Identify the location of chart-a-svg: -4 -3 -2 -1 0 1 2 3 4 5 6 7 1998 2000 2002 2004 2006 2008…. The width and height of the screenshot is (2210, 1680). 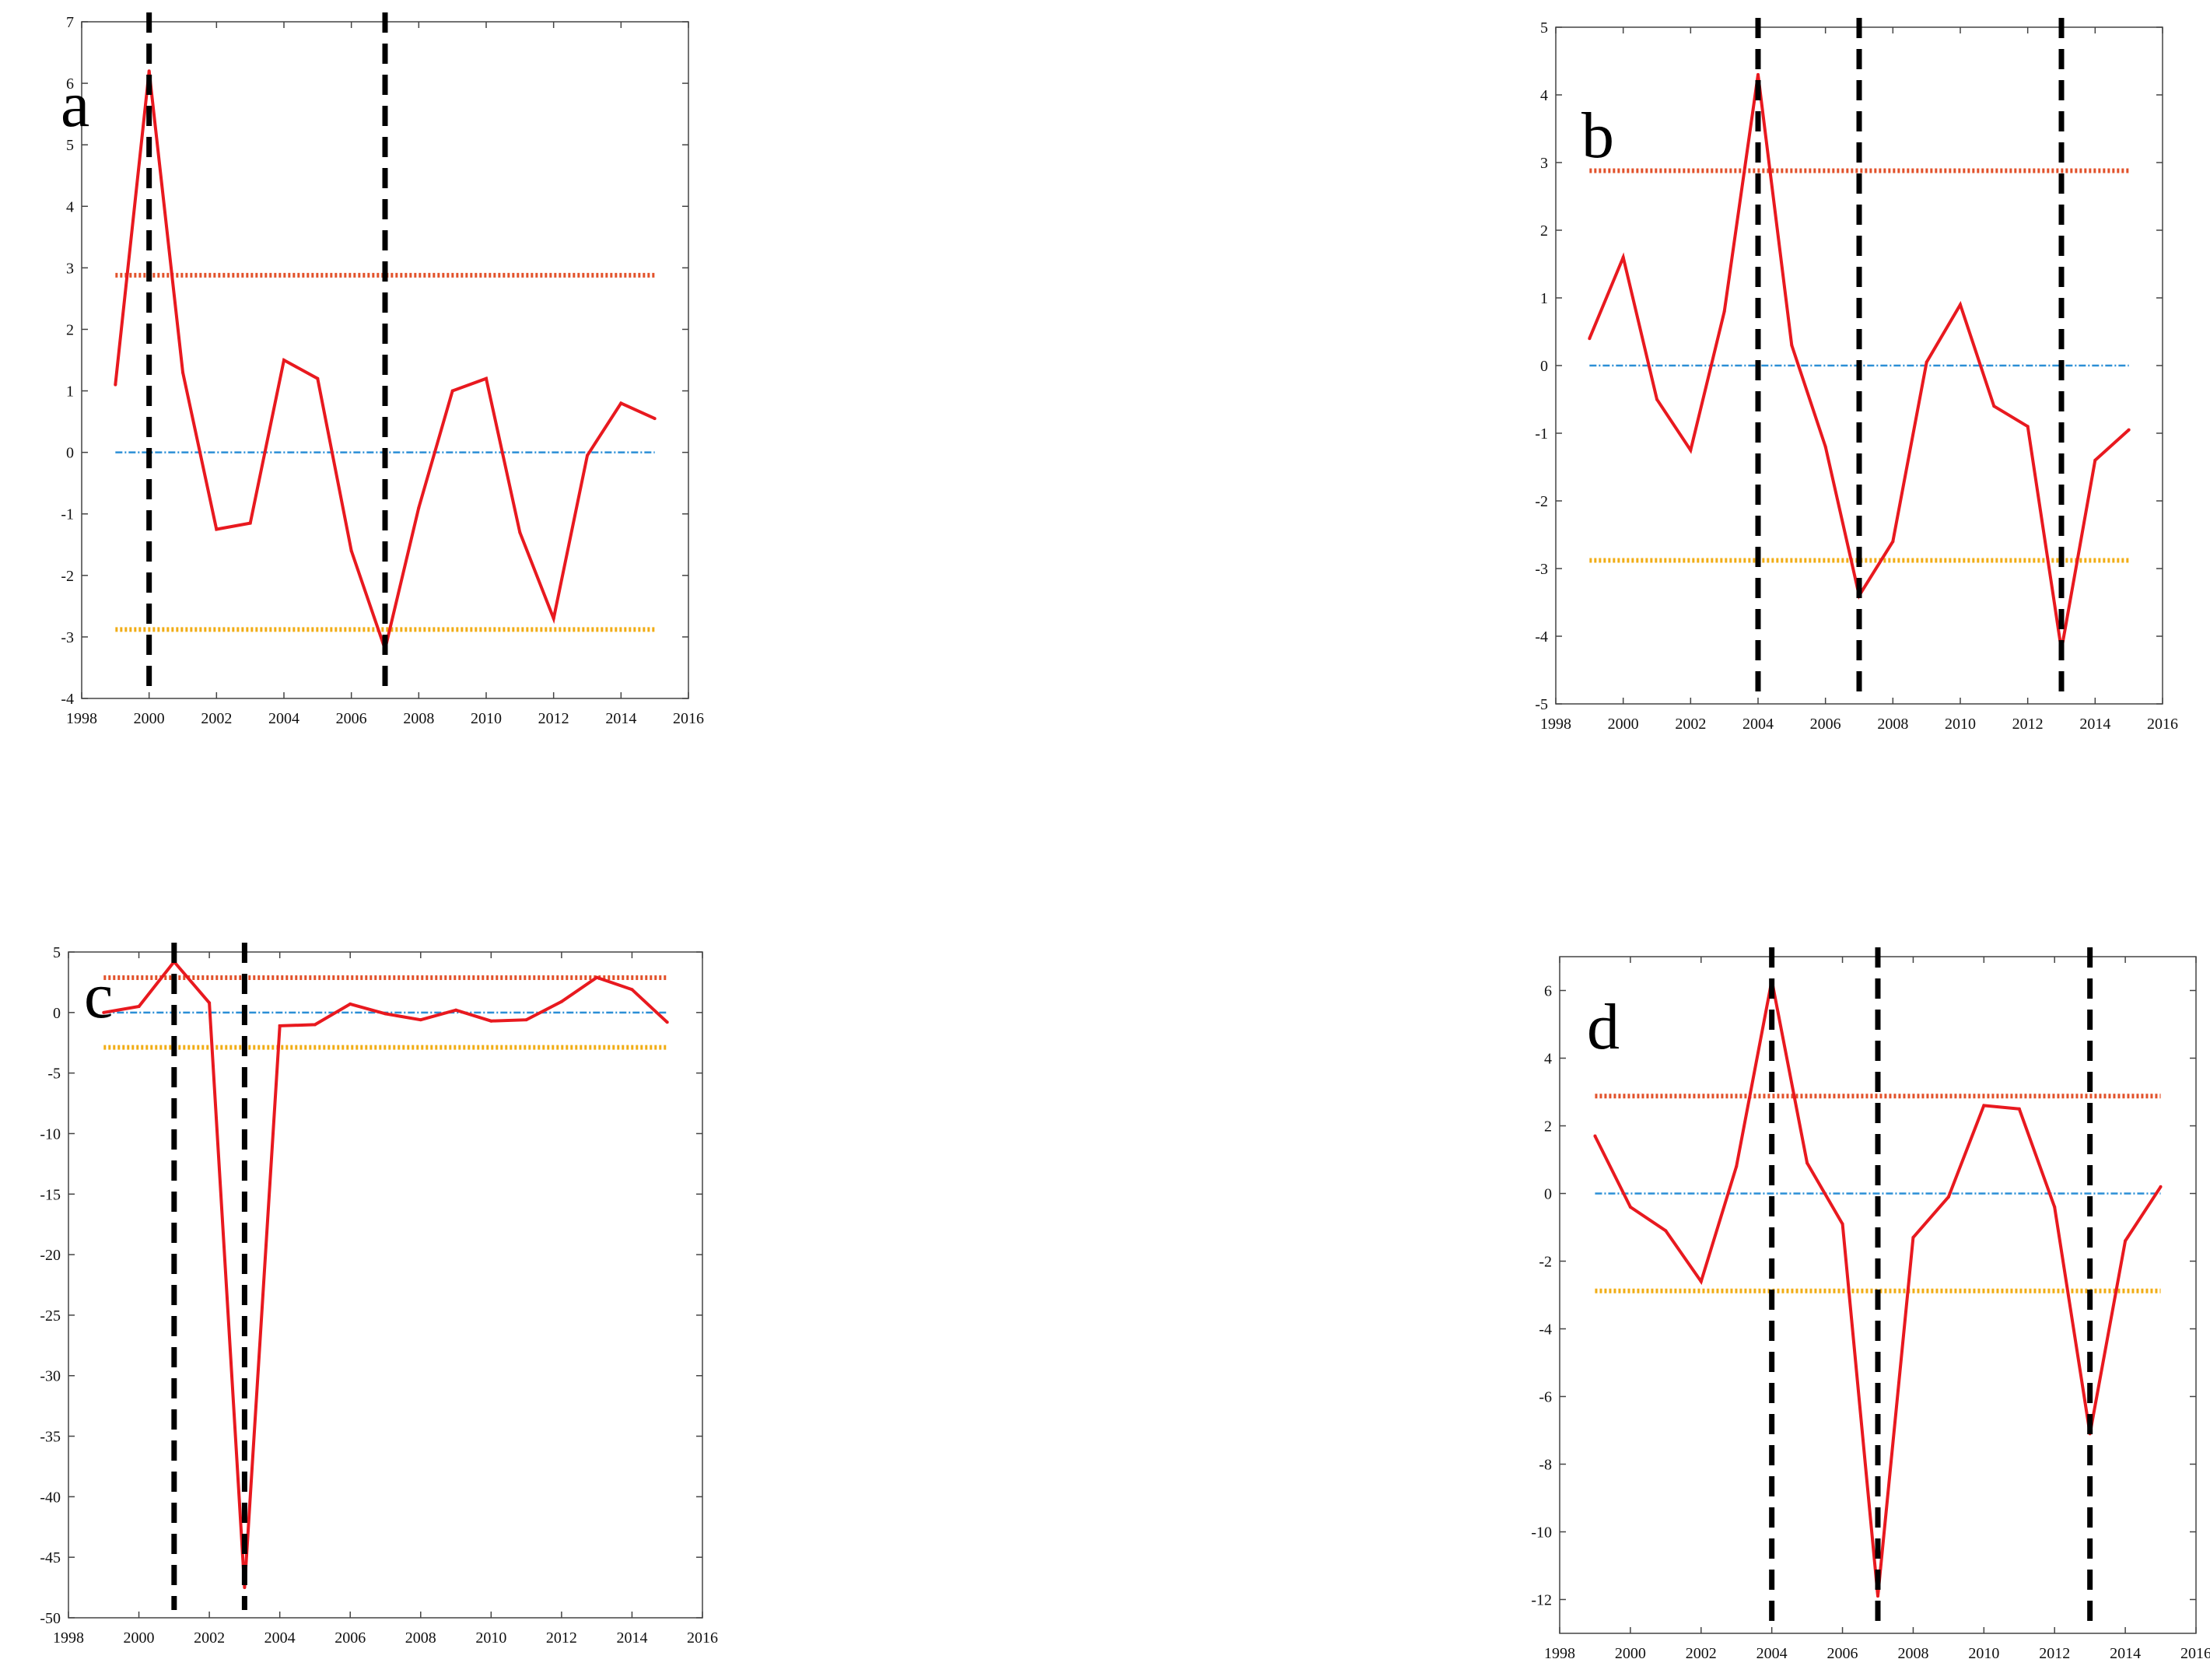
(383, 370).